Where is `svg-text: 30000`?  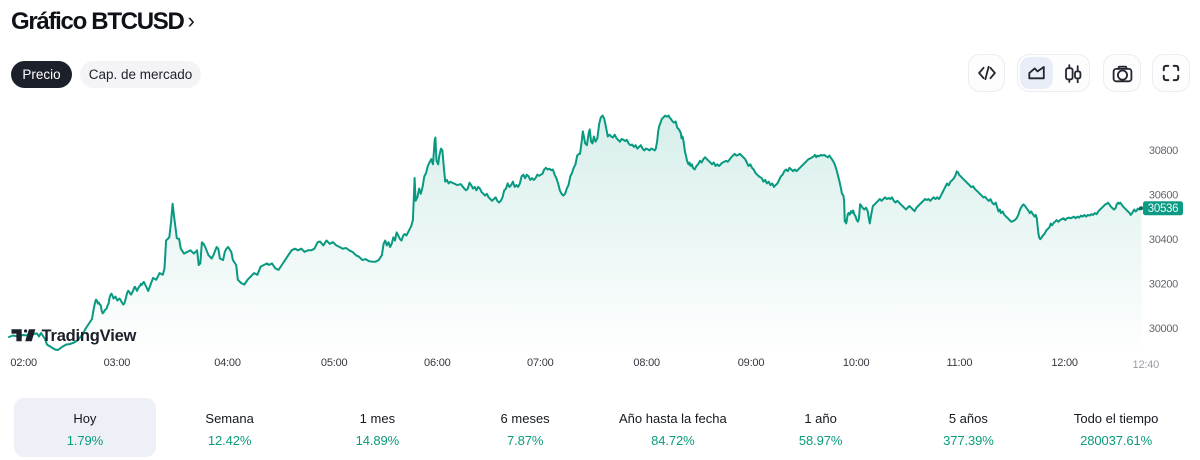
svg-text: 30000 is located at coordinates (1163, 329).